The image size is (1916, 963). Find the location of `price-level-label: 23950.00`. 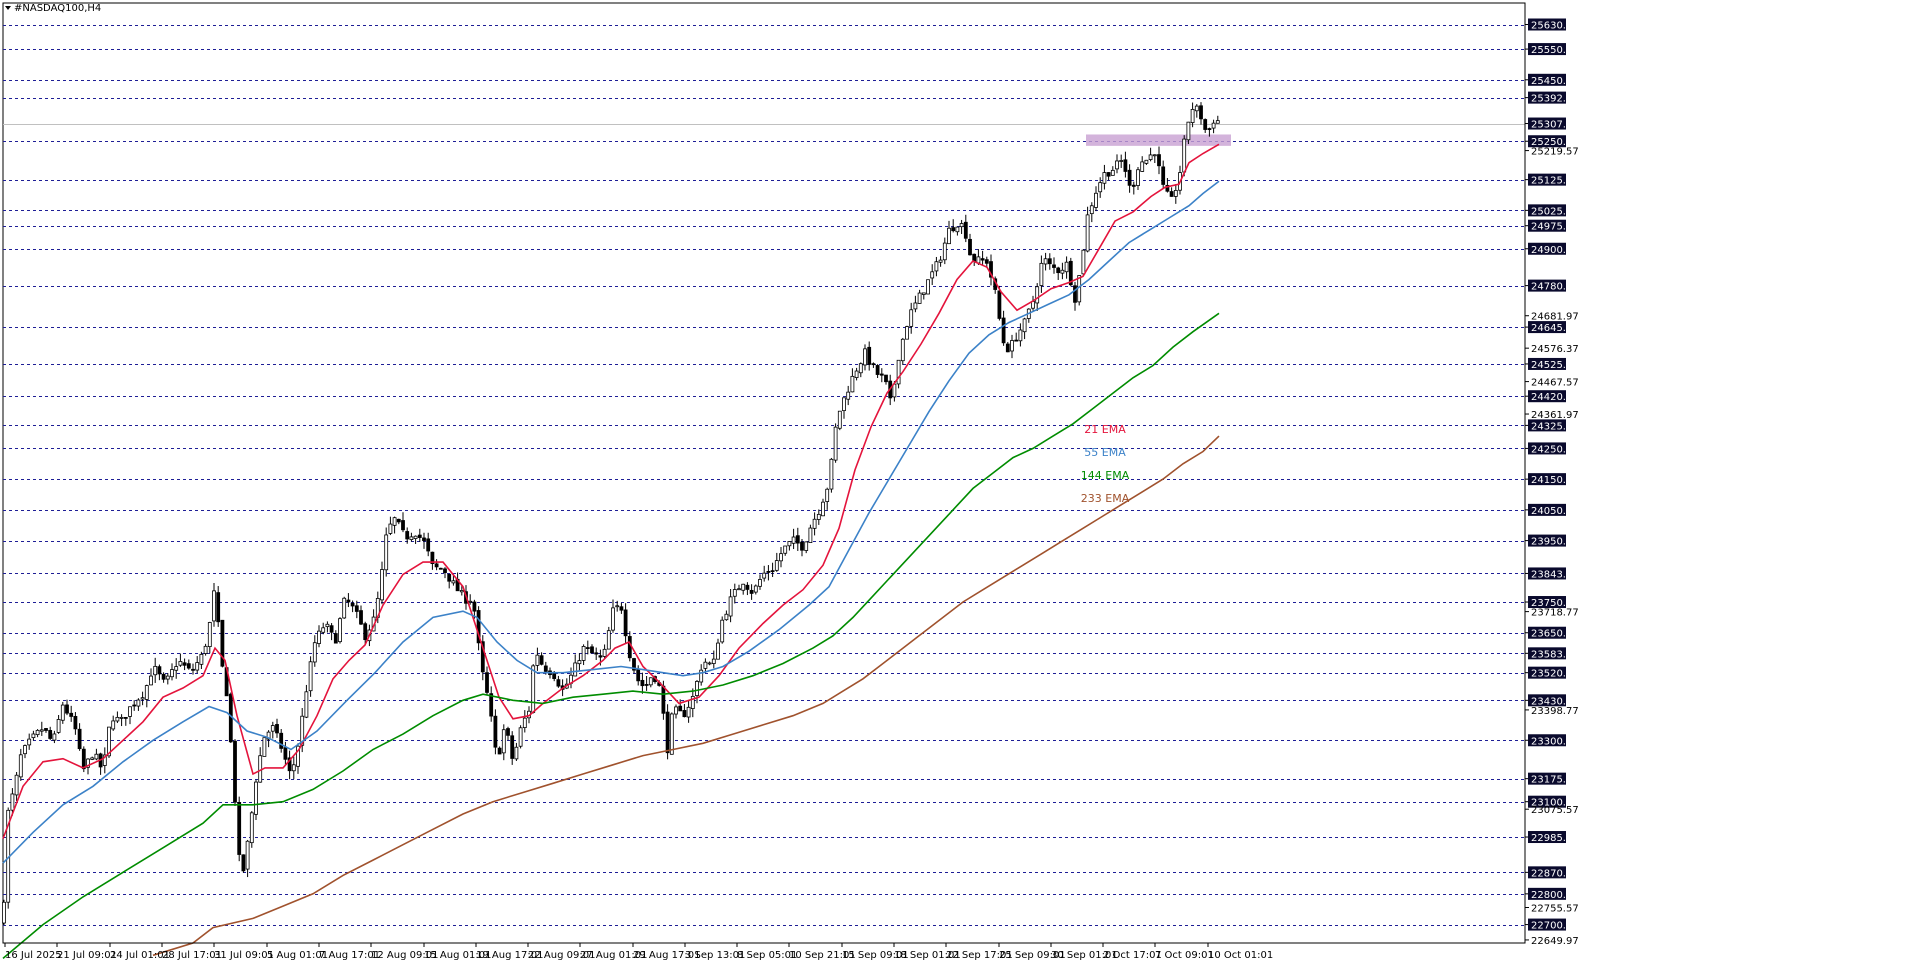

price-level-label: 23950.00 is located at coordinates (1555, 542).